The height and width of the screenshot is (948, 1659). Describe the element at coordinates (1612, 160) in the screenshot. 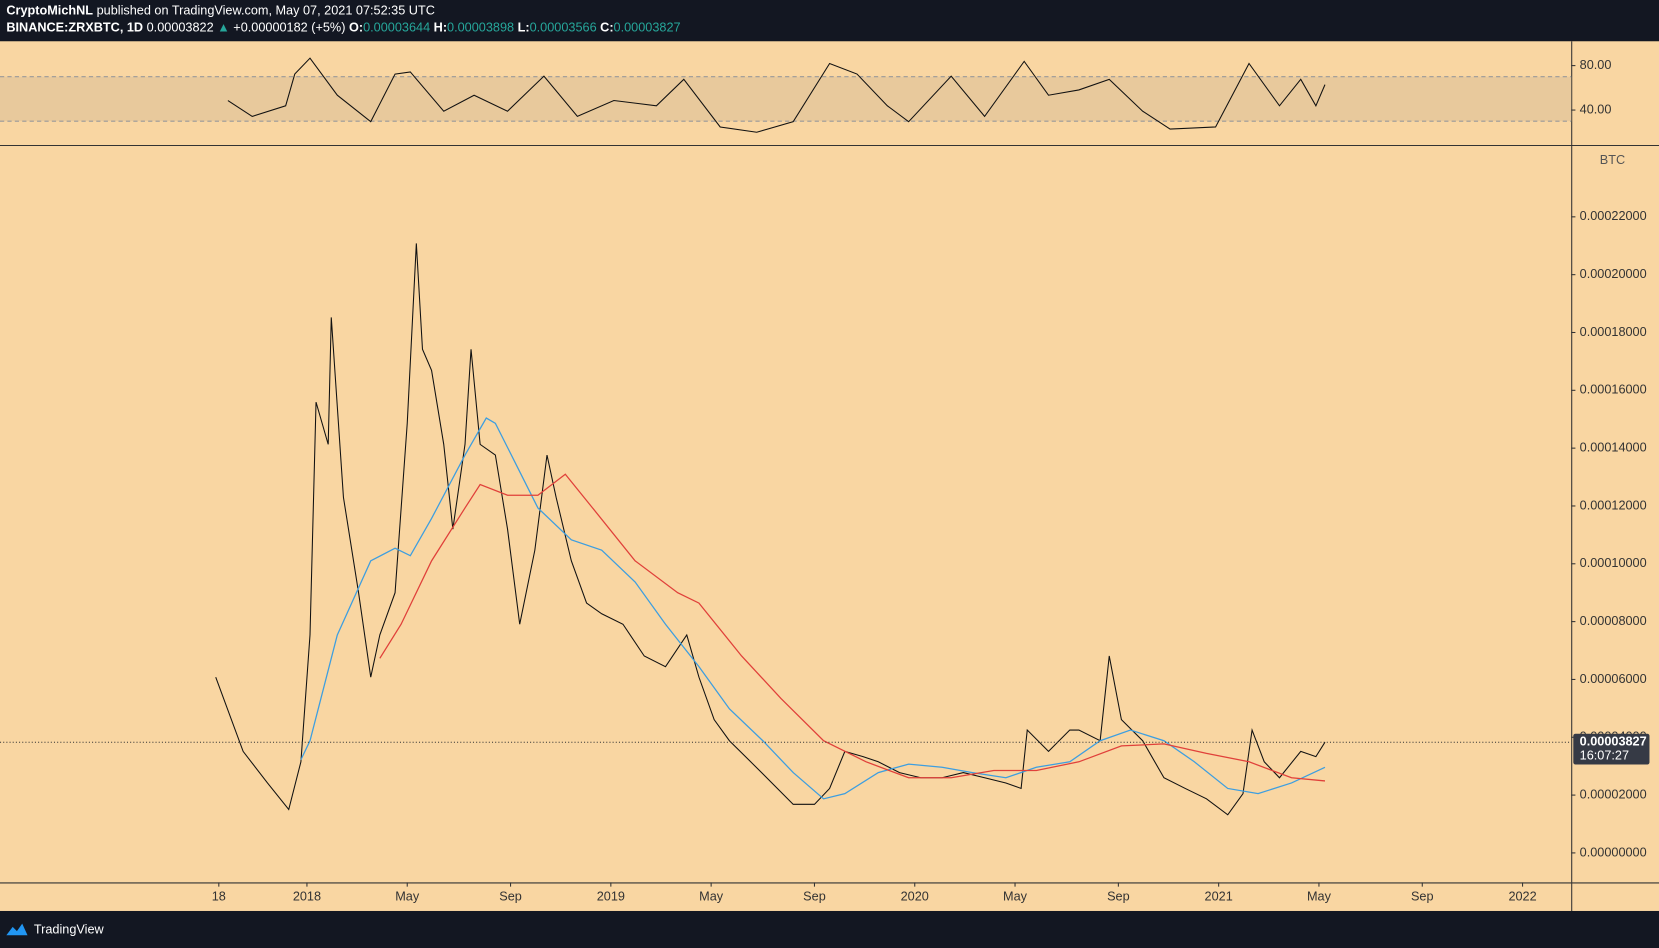

I see `unit-label: BTC` at that location.